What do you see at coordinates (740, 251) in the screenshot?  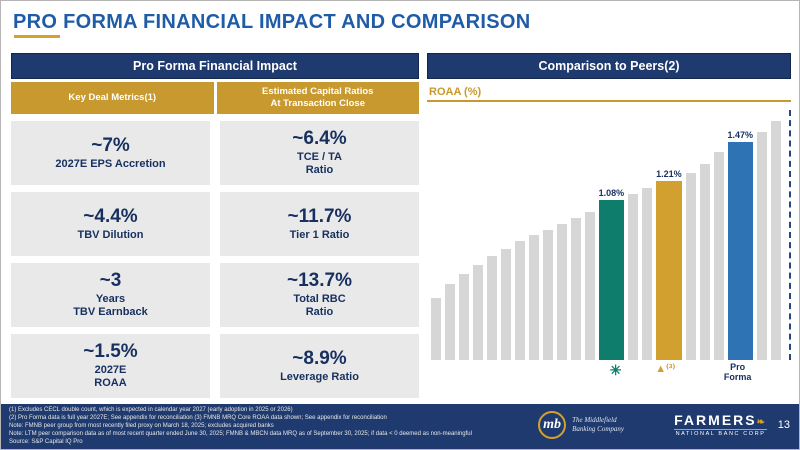 I see `bar-pro_forma` at bounding box center [740, 251].